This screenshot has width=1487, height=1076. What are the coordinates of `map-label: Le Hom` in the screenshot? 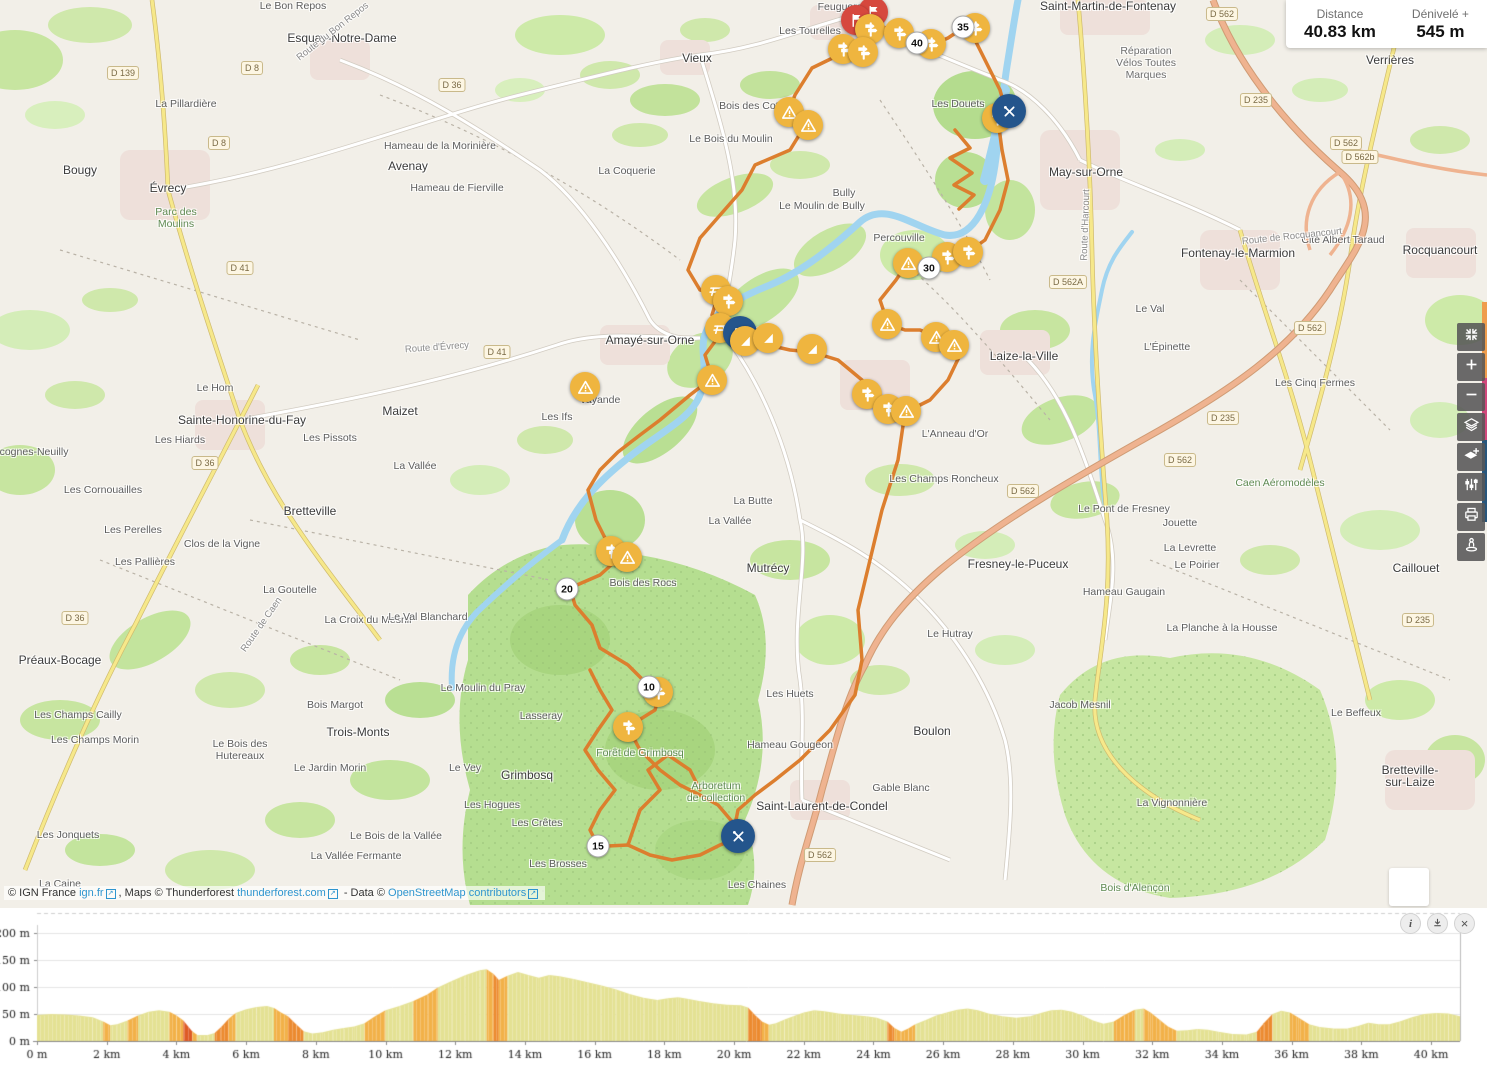 It's located at (215, 388).